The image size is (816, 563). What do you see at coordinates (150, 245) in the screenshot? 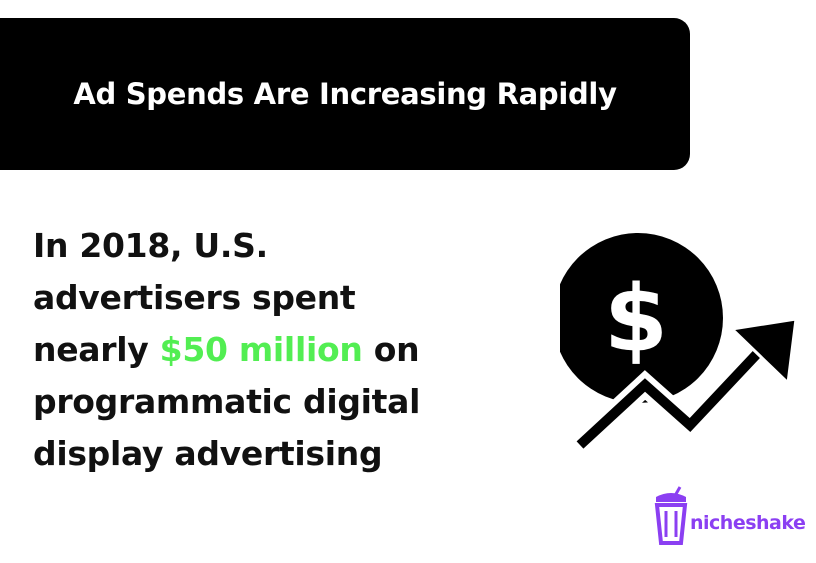
I see `statement-line: In 2018, U.S.` at bounding box center [150, 245].